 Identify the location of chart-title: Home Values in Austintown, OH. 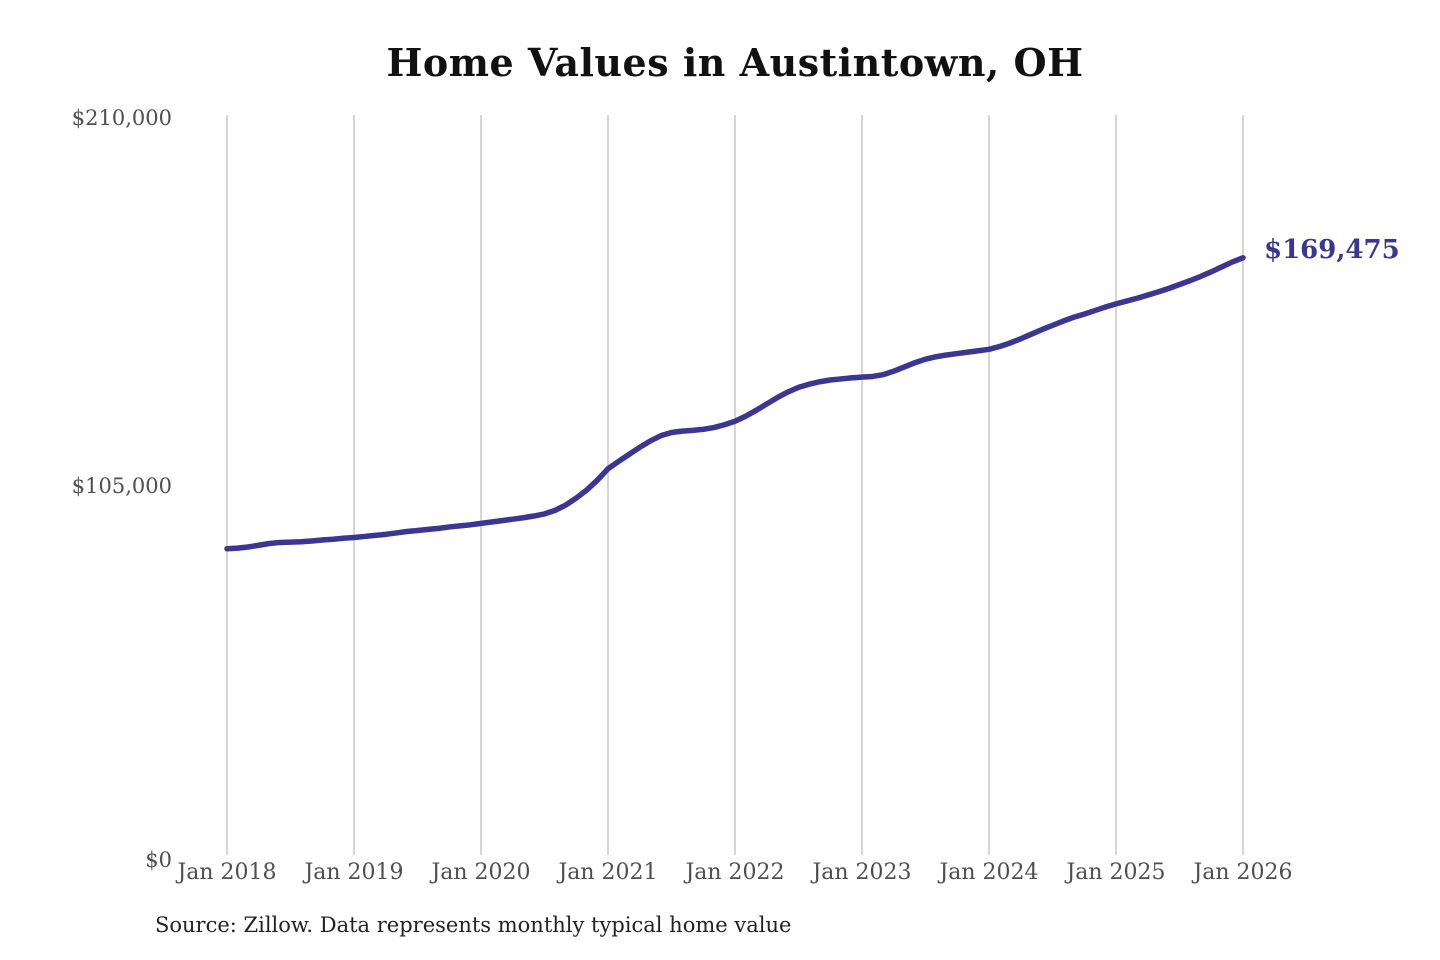
(735, 62).